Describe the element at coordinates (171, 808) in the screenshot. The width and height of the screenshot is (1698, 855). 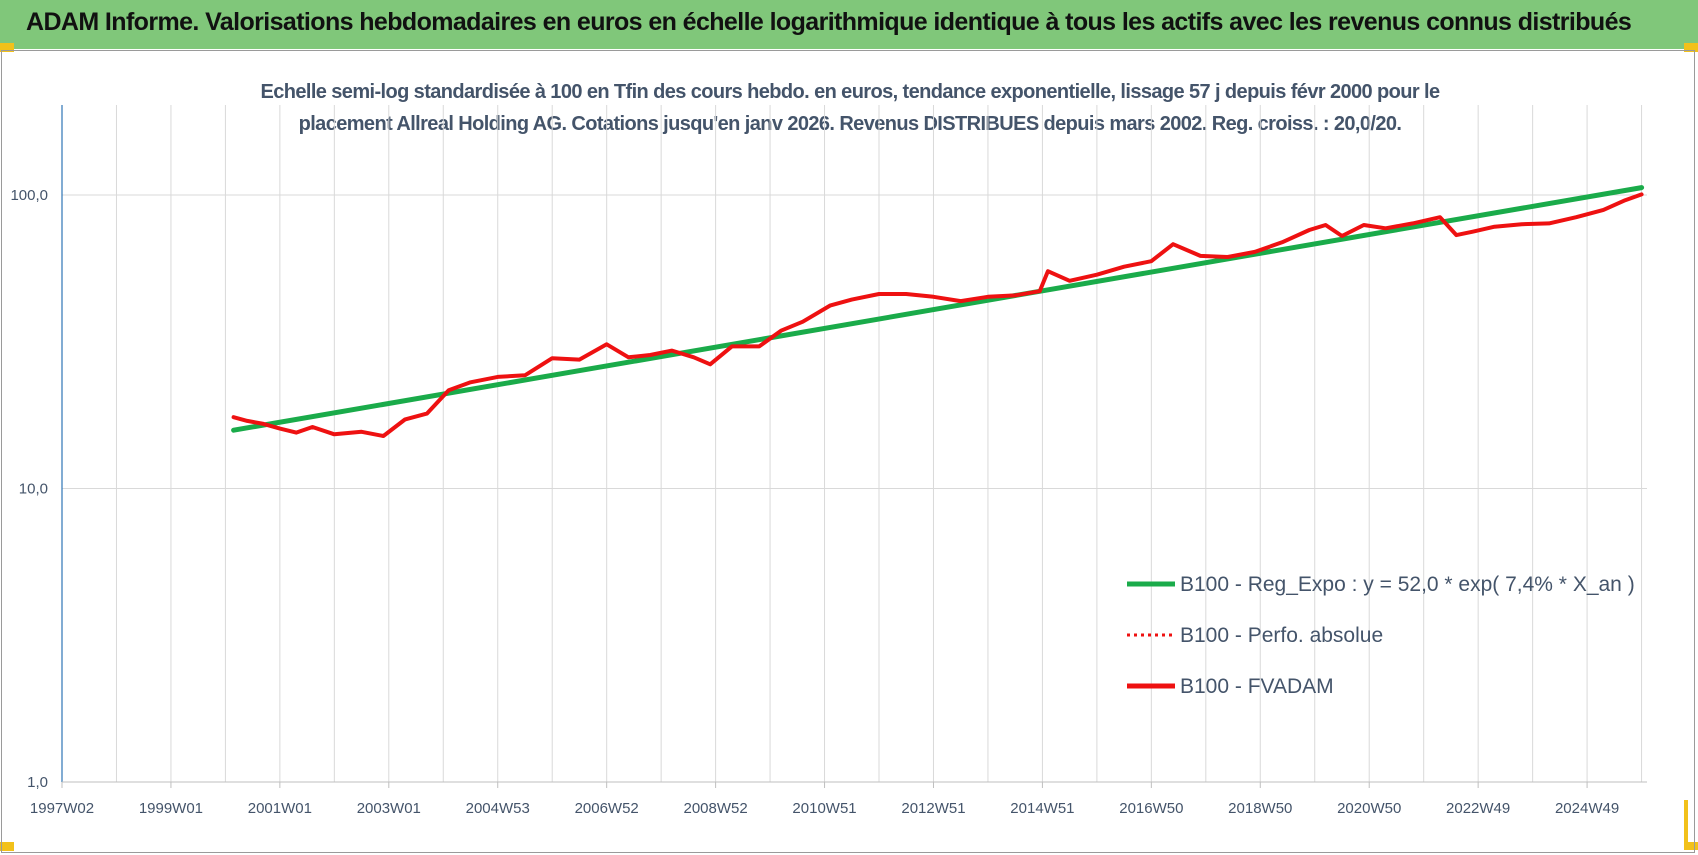
I see `x-tick-label: 1999W01` at that location.